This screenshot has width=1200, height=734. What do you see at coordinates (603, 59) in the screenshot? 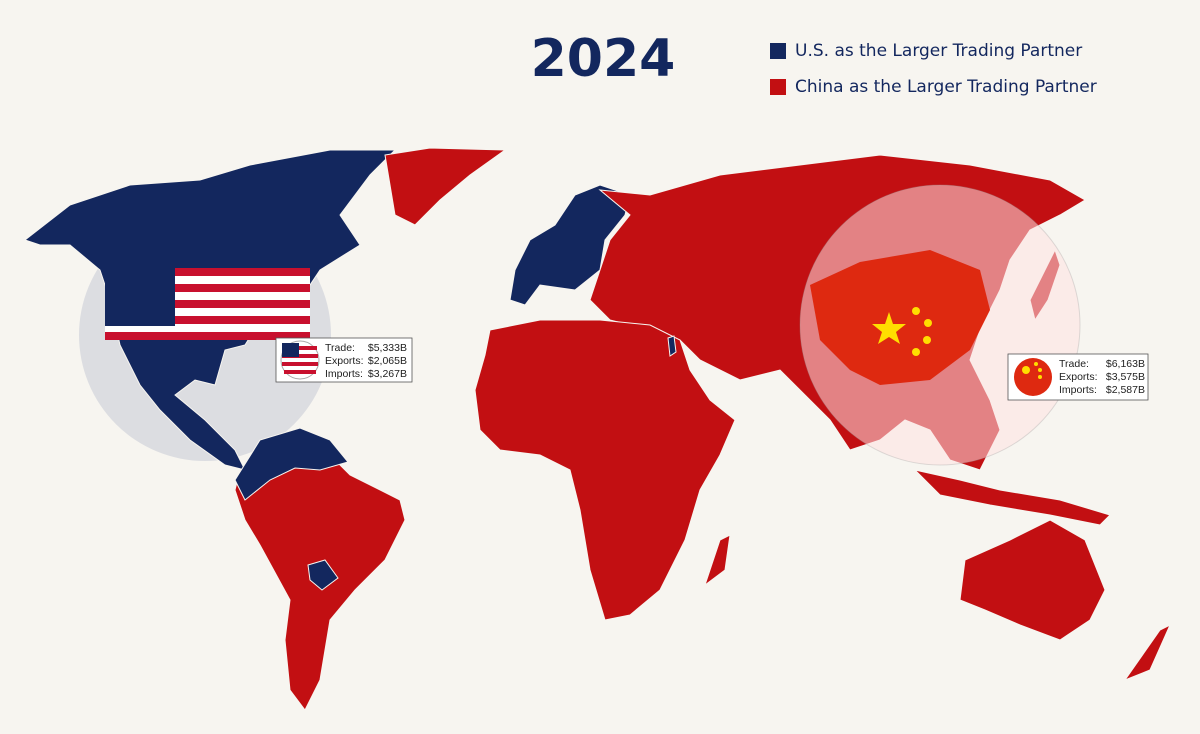
I see `map-title: 2024` at bounding box center [603, 59].